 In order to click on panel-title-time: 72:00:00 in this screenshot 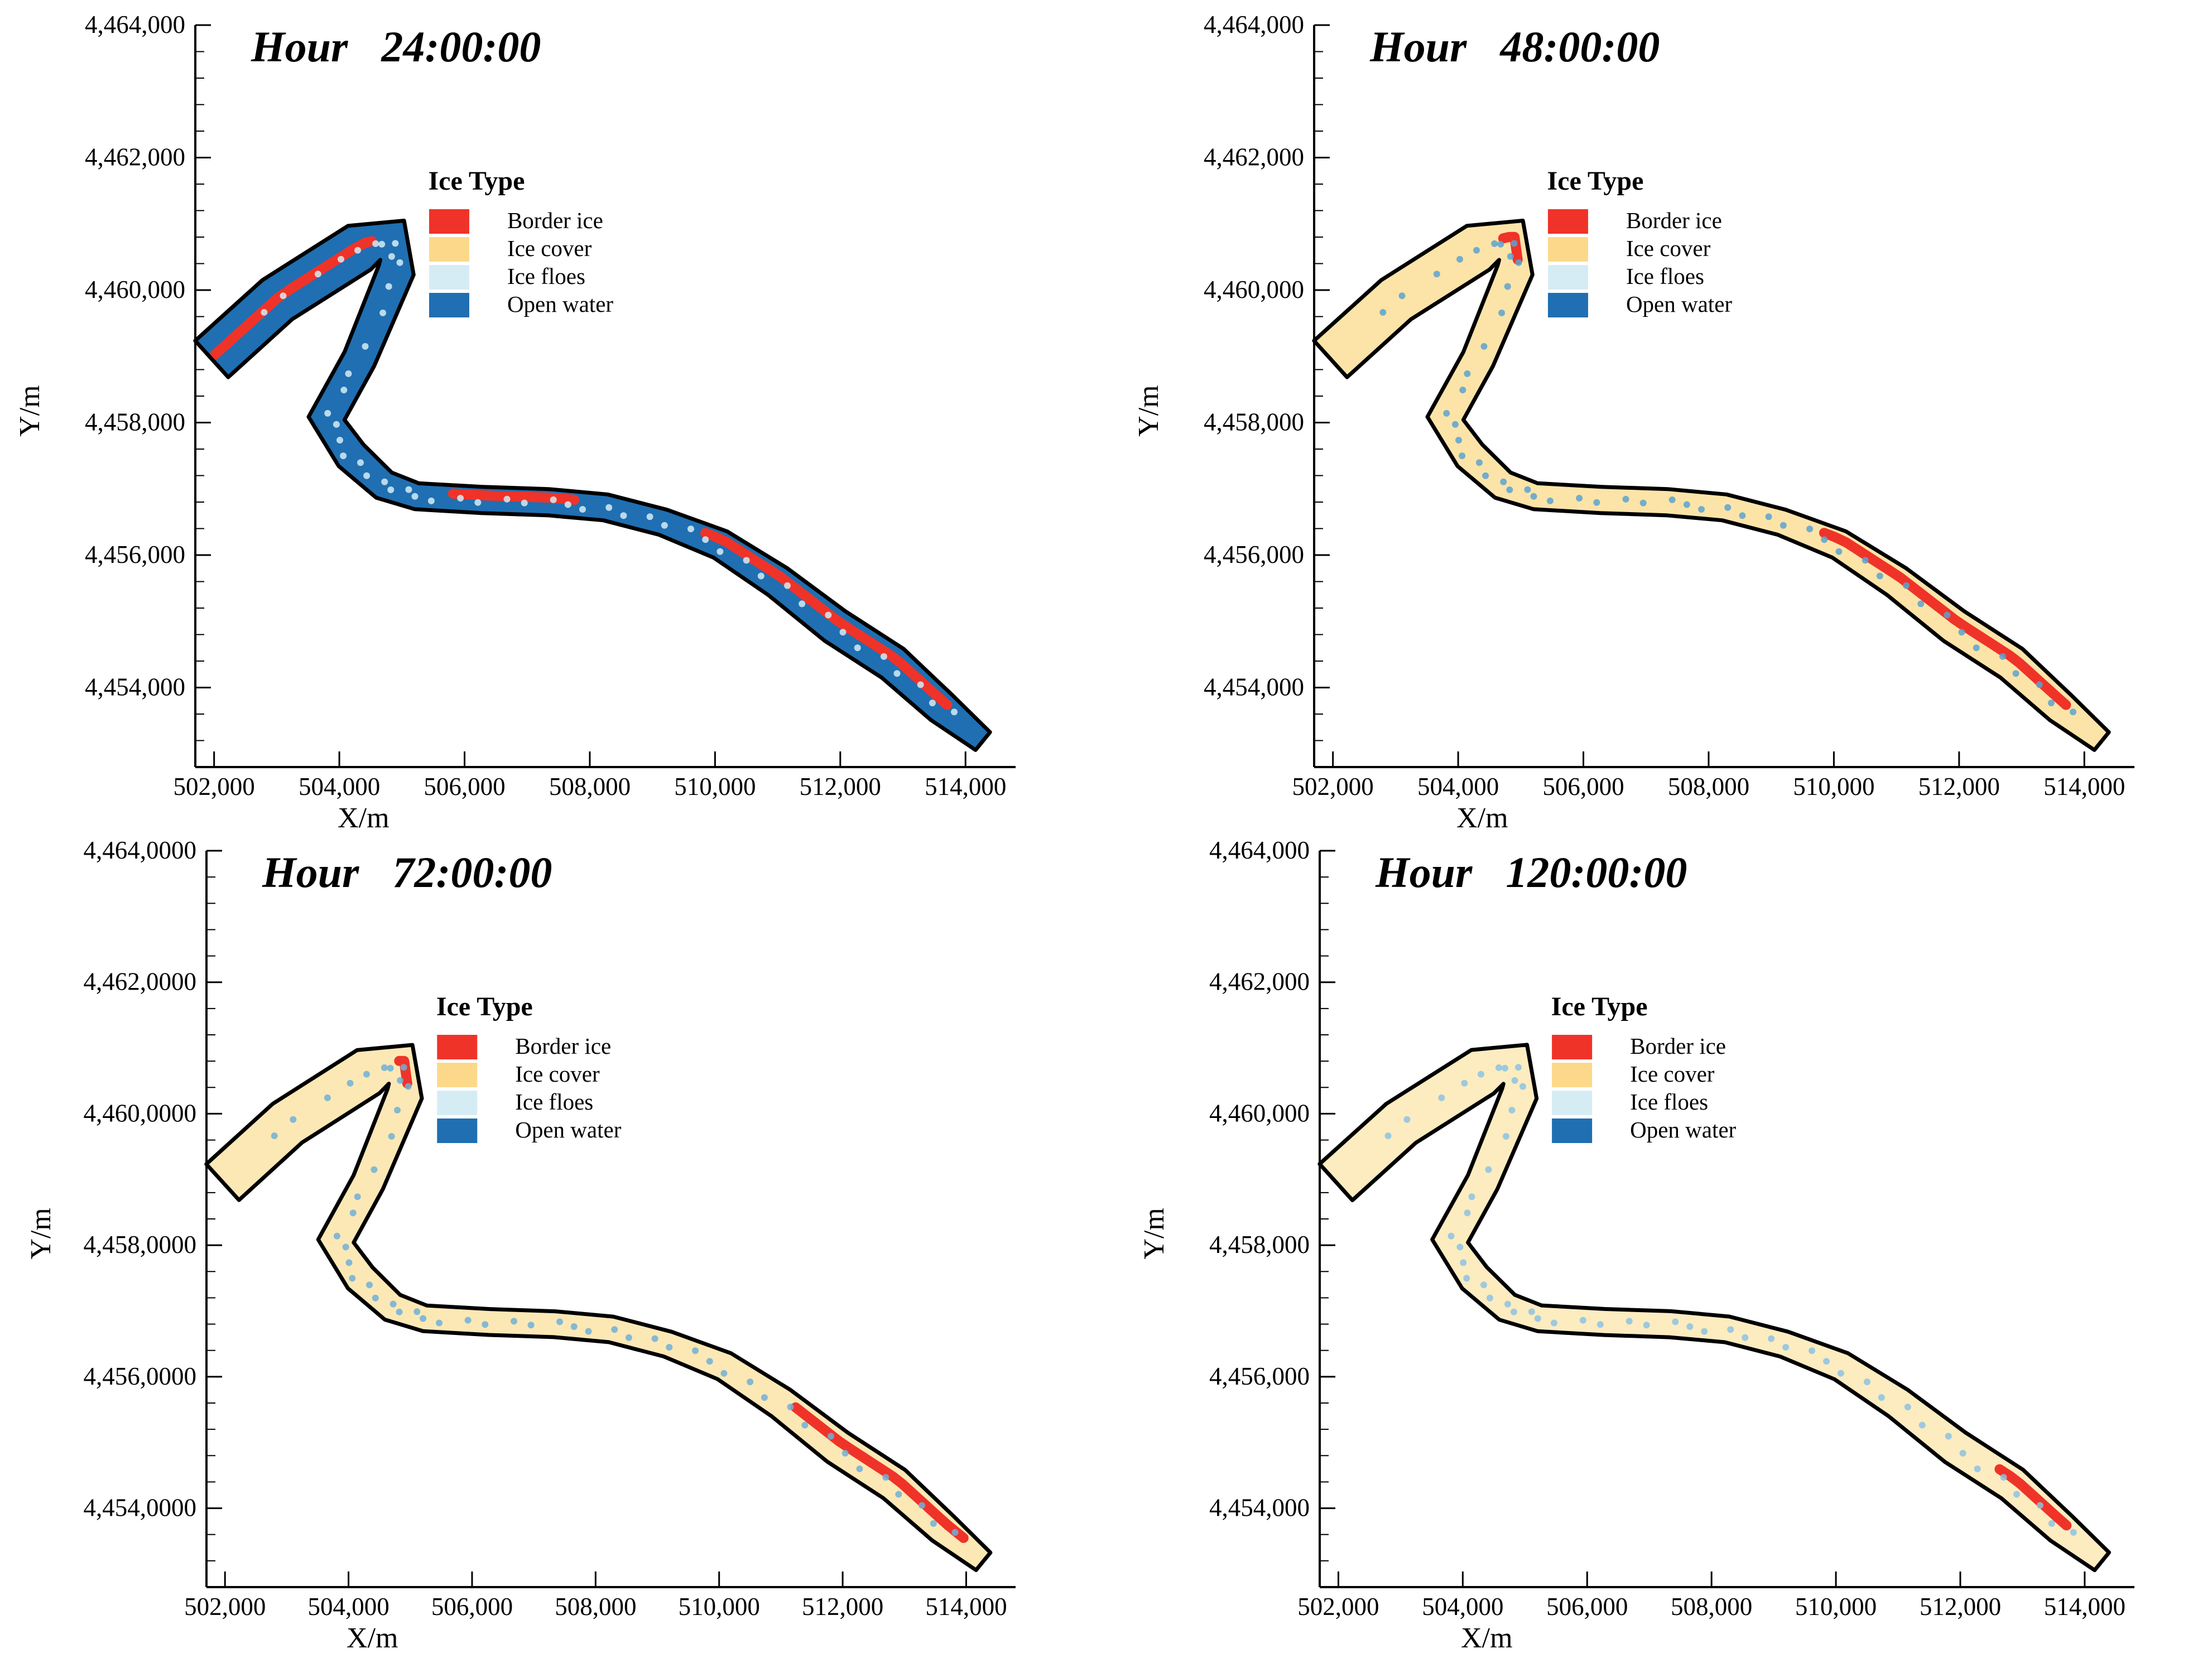, I will do `click(472, 872)`.